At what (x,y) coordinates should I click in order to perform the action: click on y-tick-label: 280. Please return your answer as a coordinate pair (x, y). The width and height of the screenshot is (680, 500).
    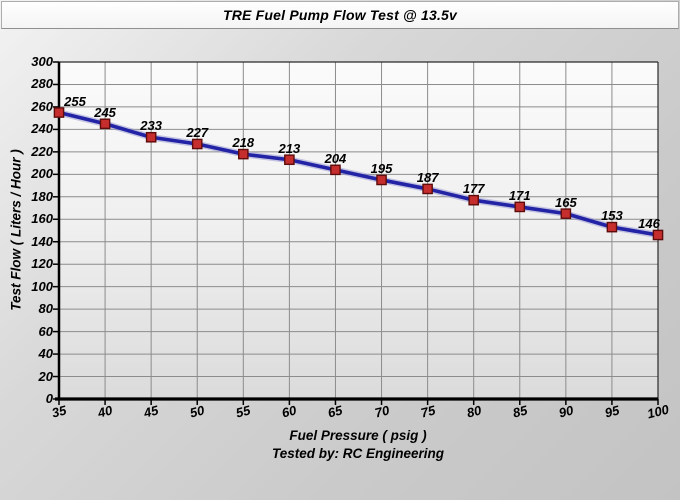
    Looking at the image, I should click on (42, 84).